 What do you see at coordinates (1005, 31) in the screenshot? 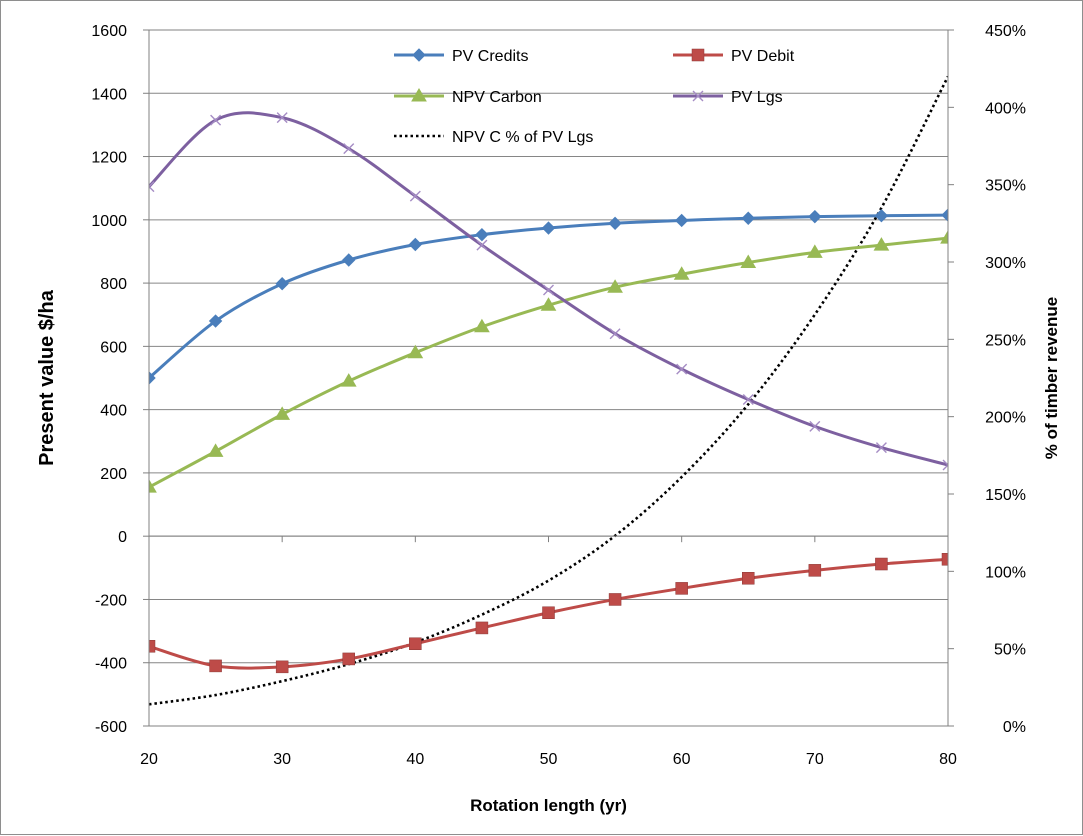
I see `y2-tick-label: 450%` at bounding box center [1005, 31].